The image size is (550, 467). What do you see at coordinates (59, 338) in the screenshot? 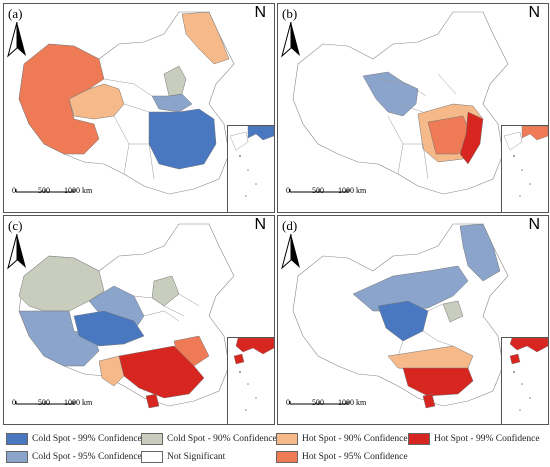
I see `region-cold95-west` at bounding box center [59, 338].